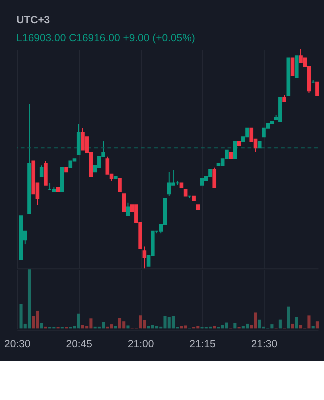 The image size is (324, 400). Describe the element at coordinates (264, 344) in the screenshot. I see `x-tick-label: 21:30` at that location.